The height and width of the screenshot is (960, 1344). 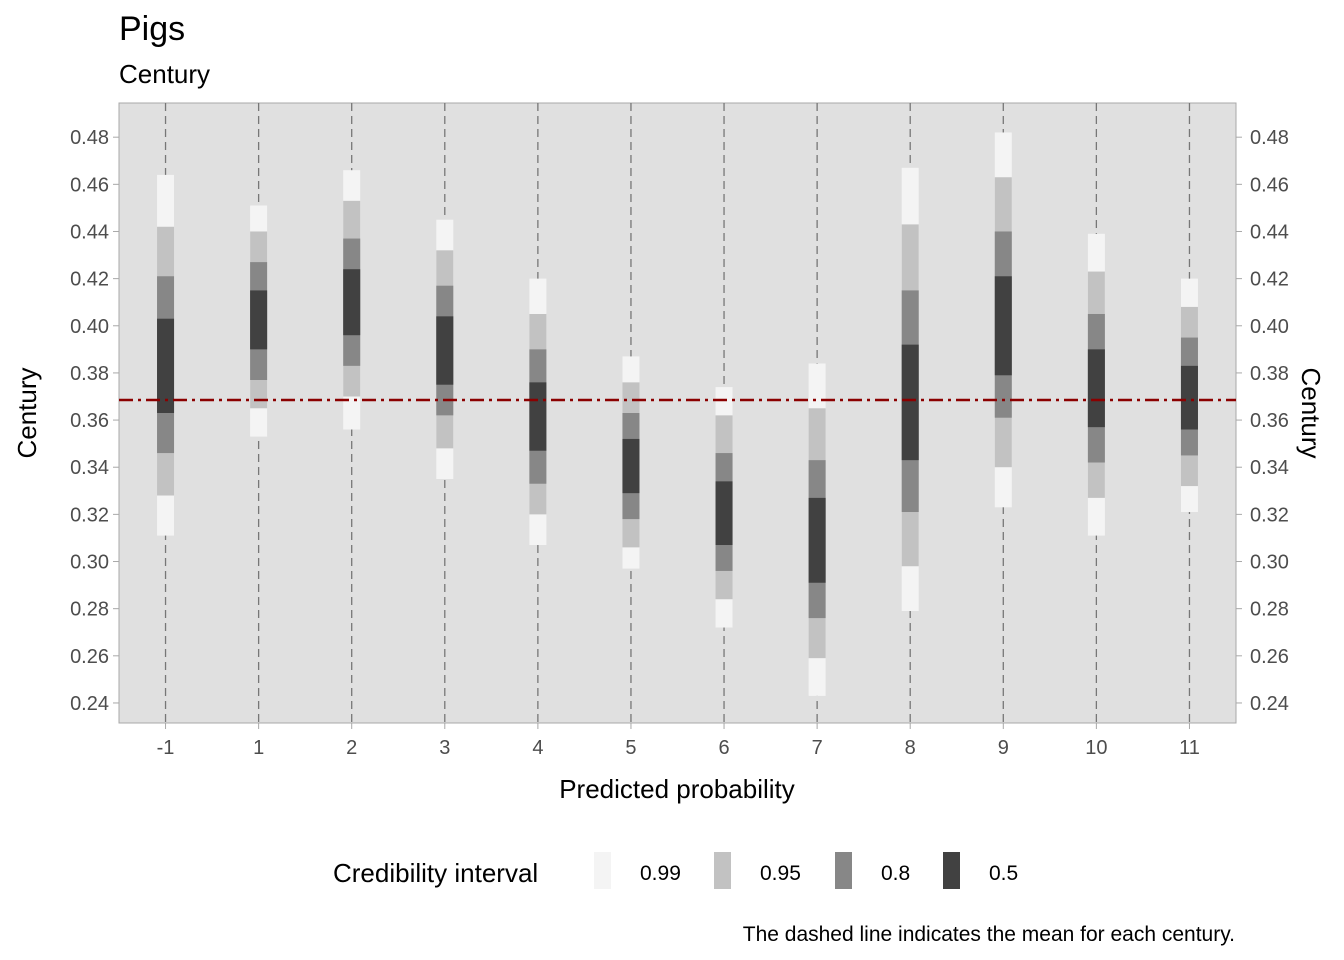 What do you see at coordinates (1189, 397) in the screenshot?
I see `interval-50-x11` at bounding box center [1189, 397].